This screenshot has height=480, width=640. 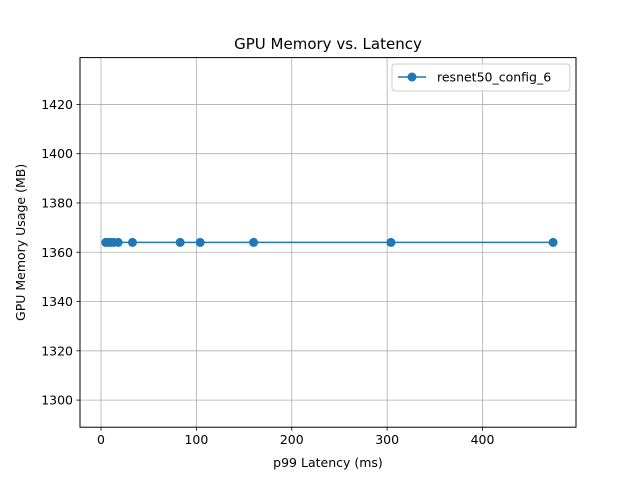 I want to click on legend-marker-swatch, so click(x=412, y=77).